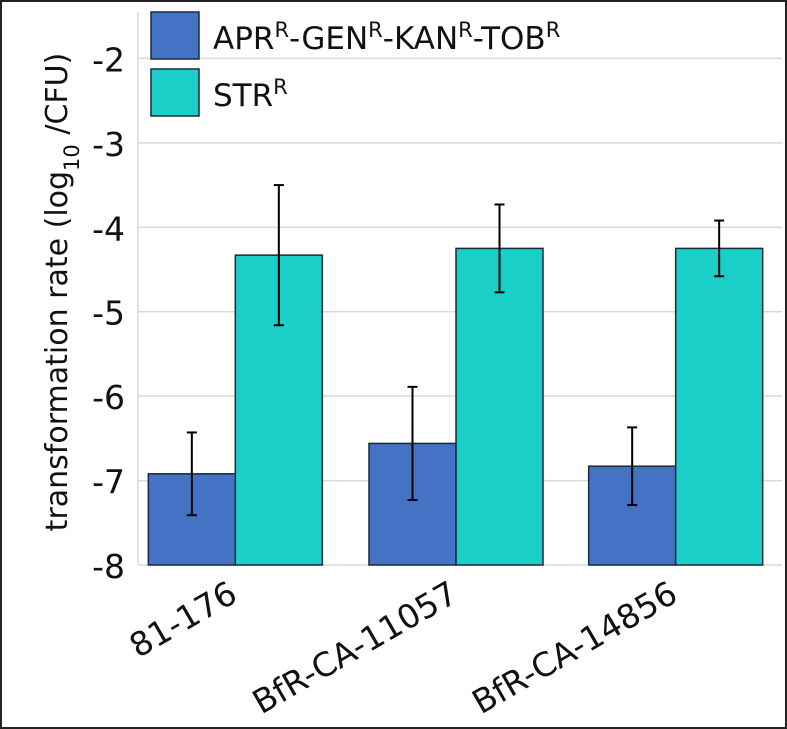 The image size is (787, 729). I want to click on legend-label: STRR, so click(250, 94).